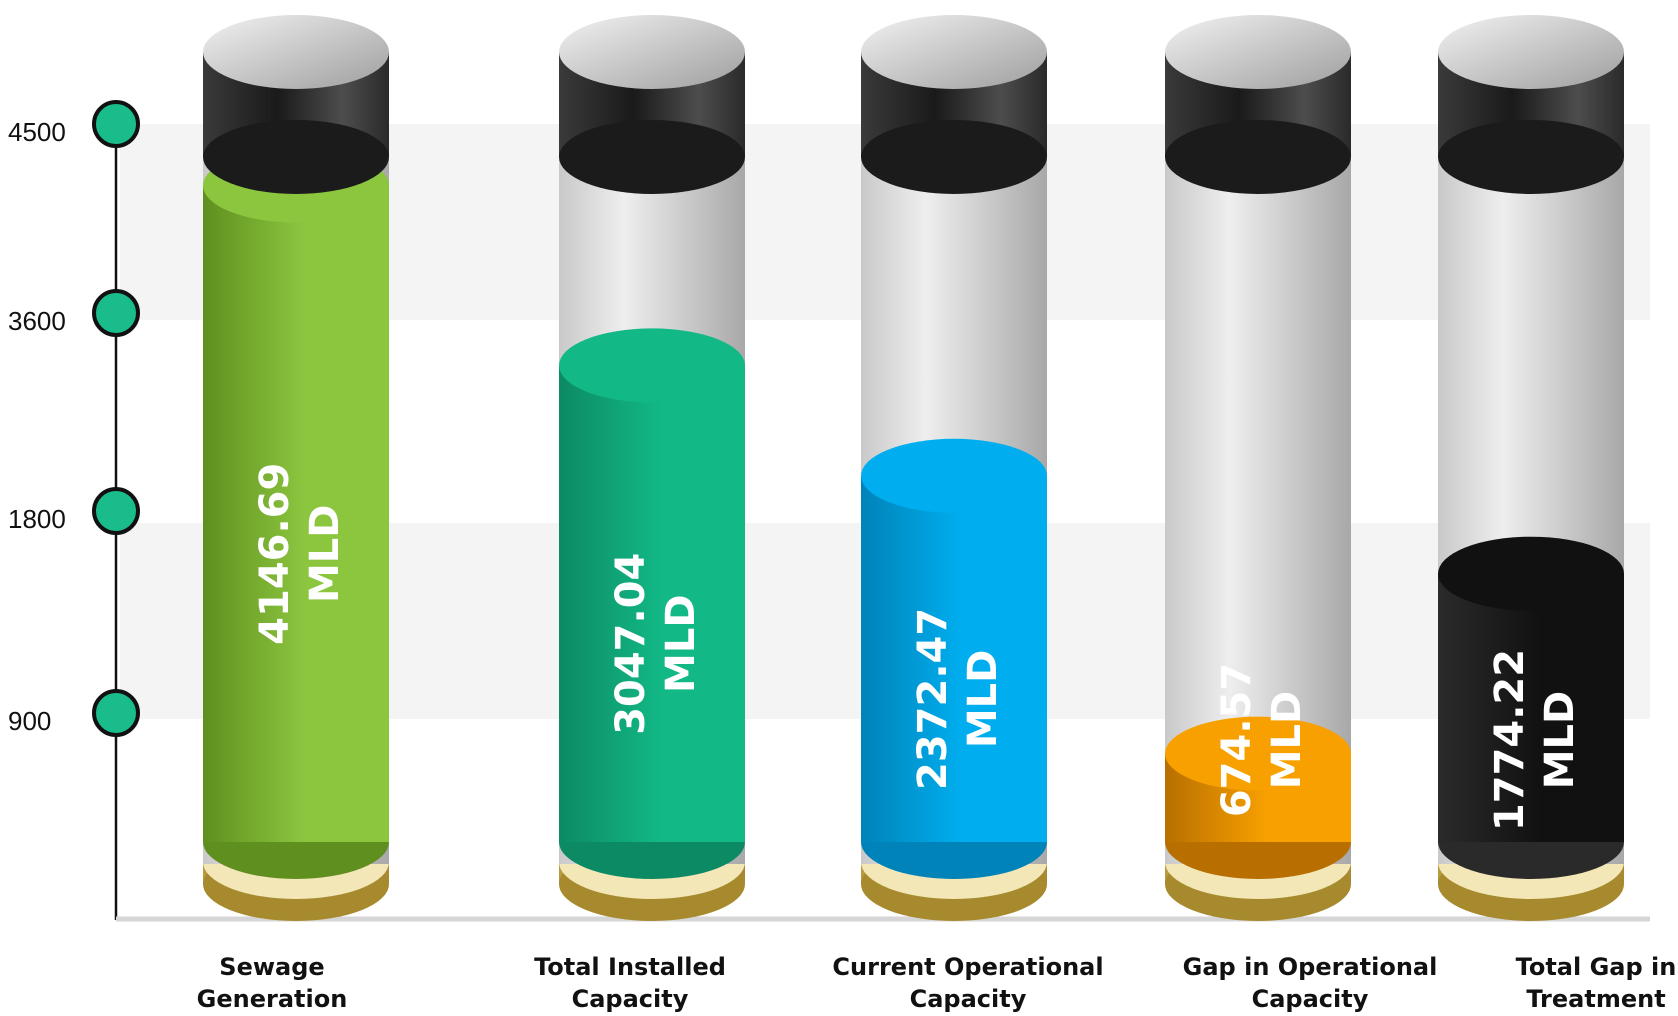 The width and height of the screenshot is (1678, 1016). What do you see at coordinates (272, 999) in the screenshot?
I see `category-label-line: Generation` at bounding box center [272, 999].